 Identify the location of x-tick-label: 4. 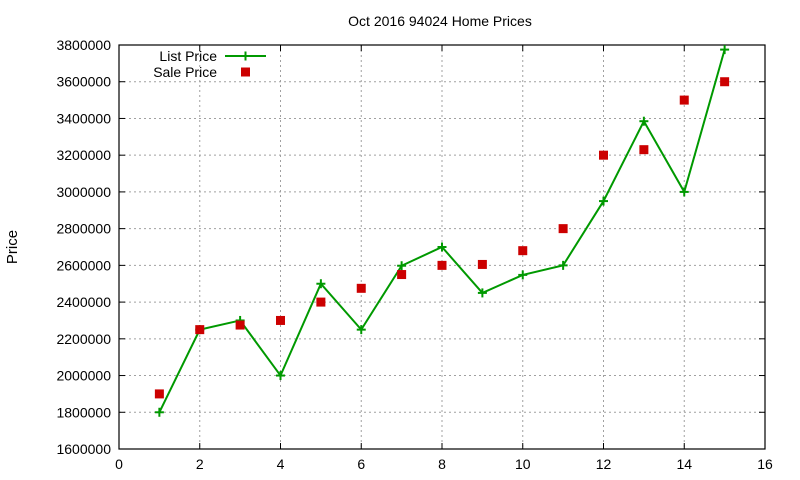
(281, 464).